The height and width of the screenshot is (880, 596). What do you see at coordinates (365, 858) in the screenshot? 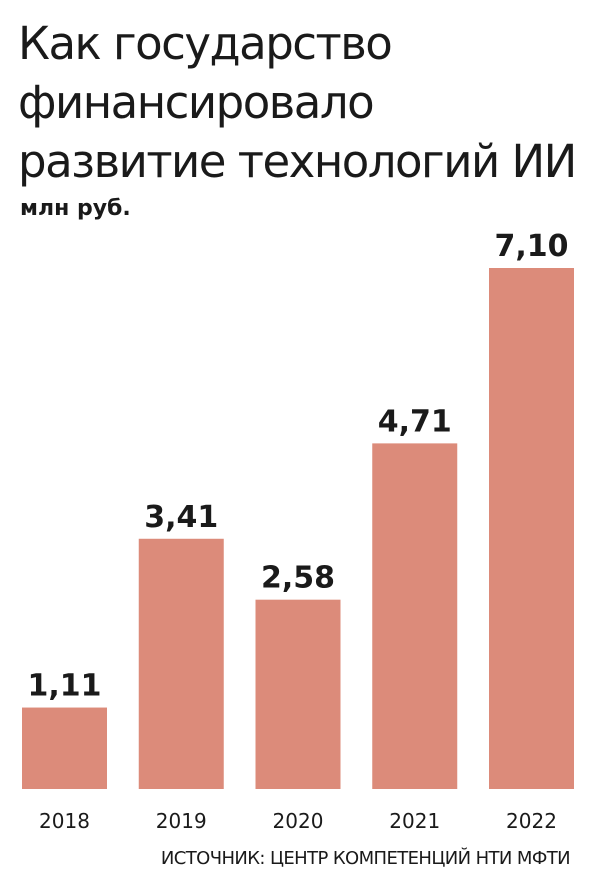
I see `source-note: ИСТОЧНИК: ЦЕНТР КОМПЕТЕНЦИЙ НТИ МФТИ` at bounding box center [365, 858].